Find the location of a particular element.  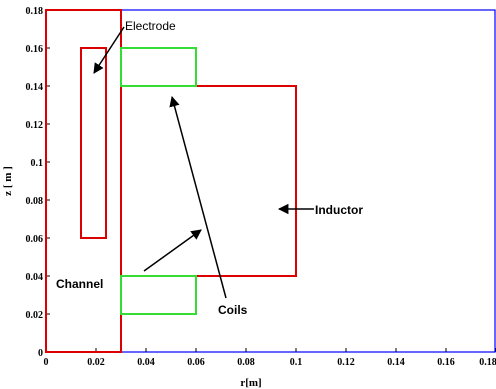

y-tick-label: 0.04 is located at coordinates (35, 277).